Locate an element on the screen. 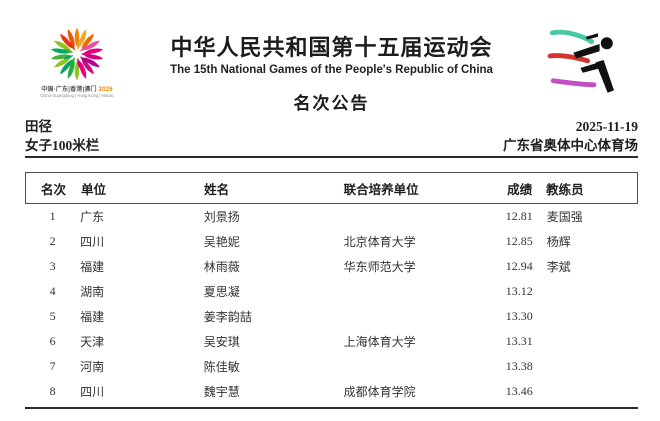 This screenshot has height=421, width=660. meta-row-1: 田径 2025-11-19 is located at coordinates (331, 126).